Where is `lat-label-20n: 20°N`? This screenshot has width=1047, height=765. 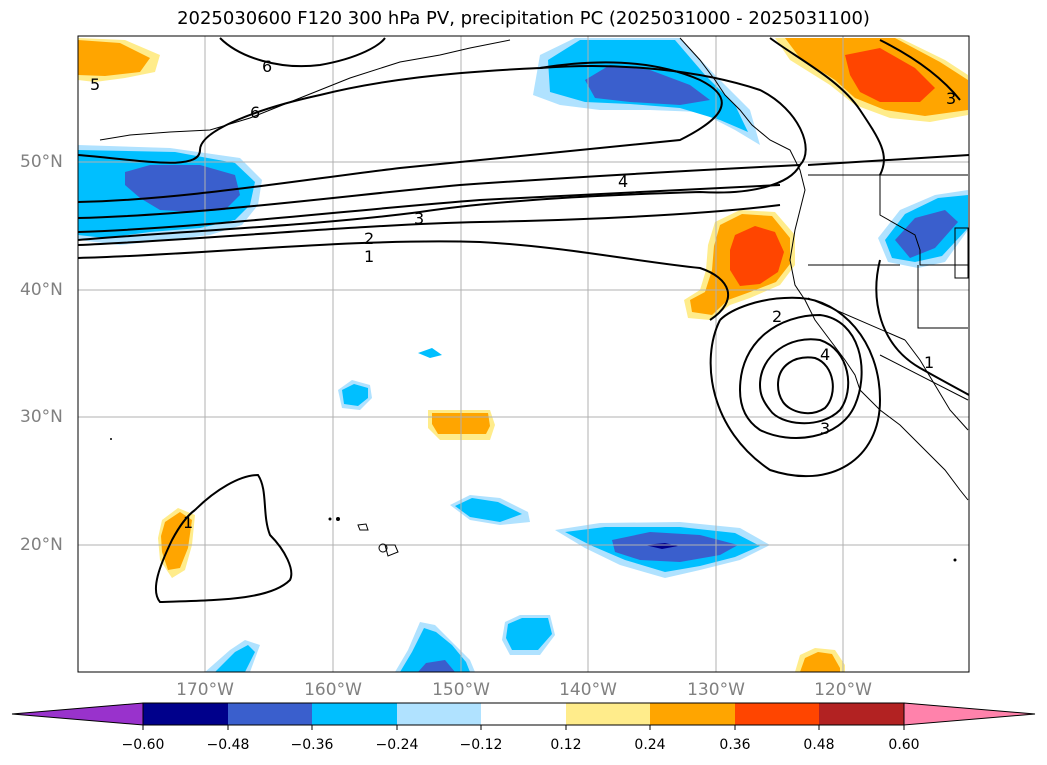
lat-label-20n: 20°N is located at coordinates (41, 545).